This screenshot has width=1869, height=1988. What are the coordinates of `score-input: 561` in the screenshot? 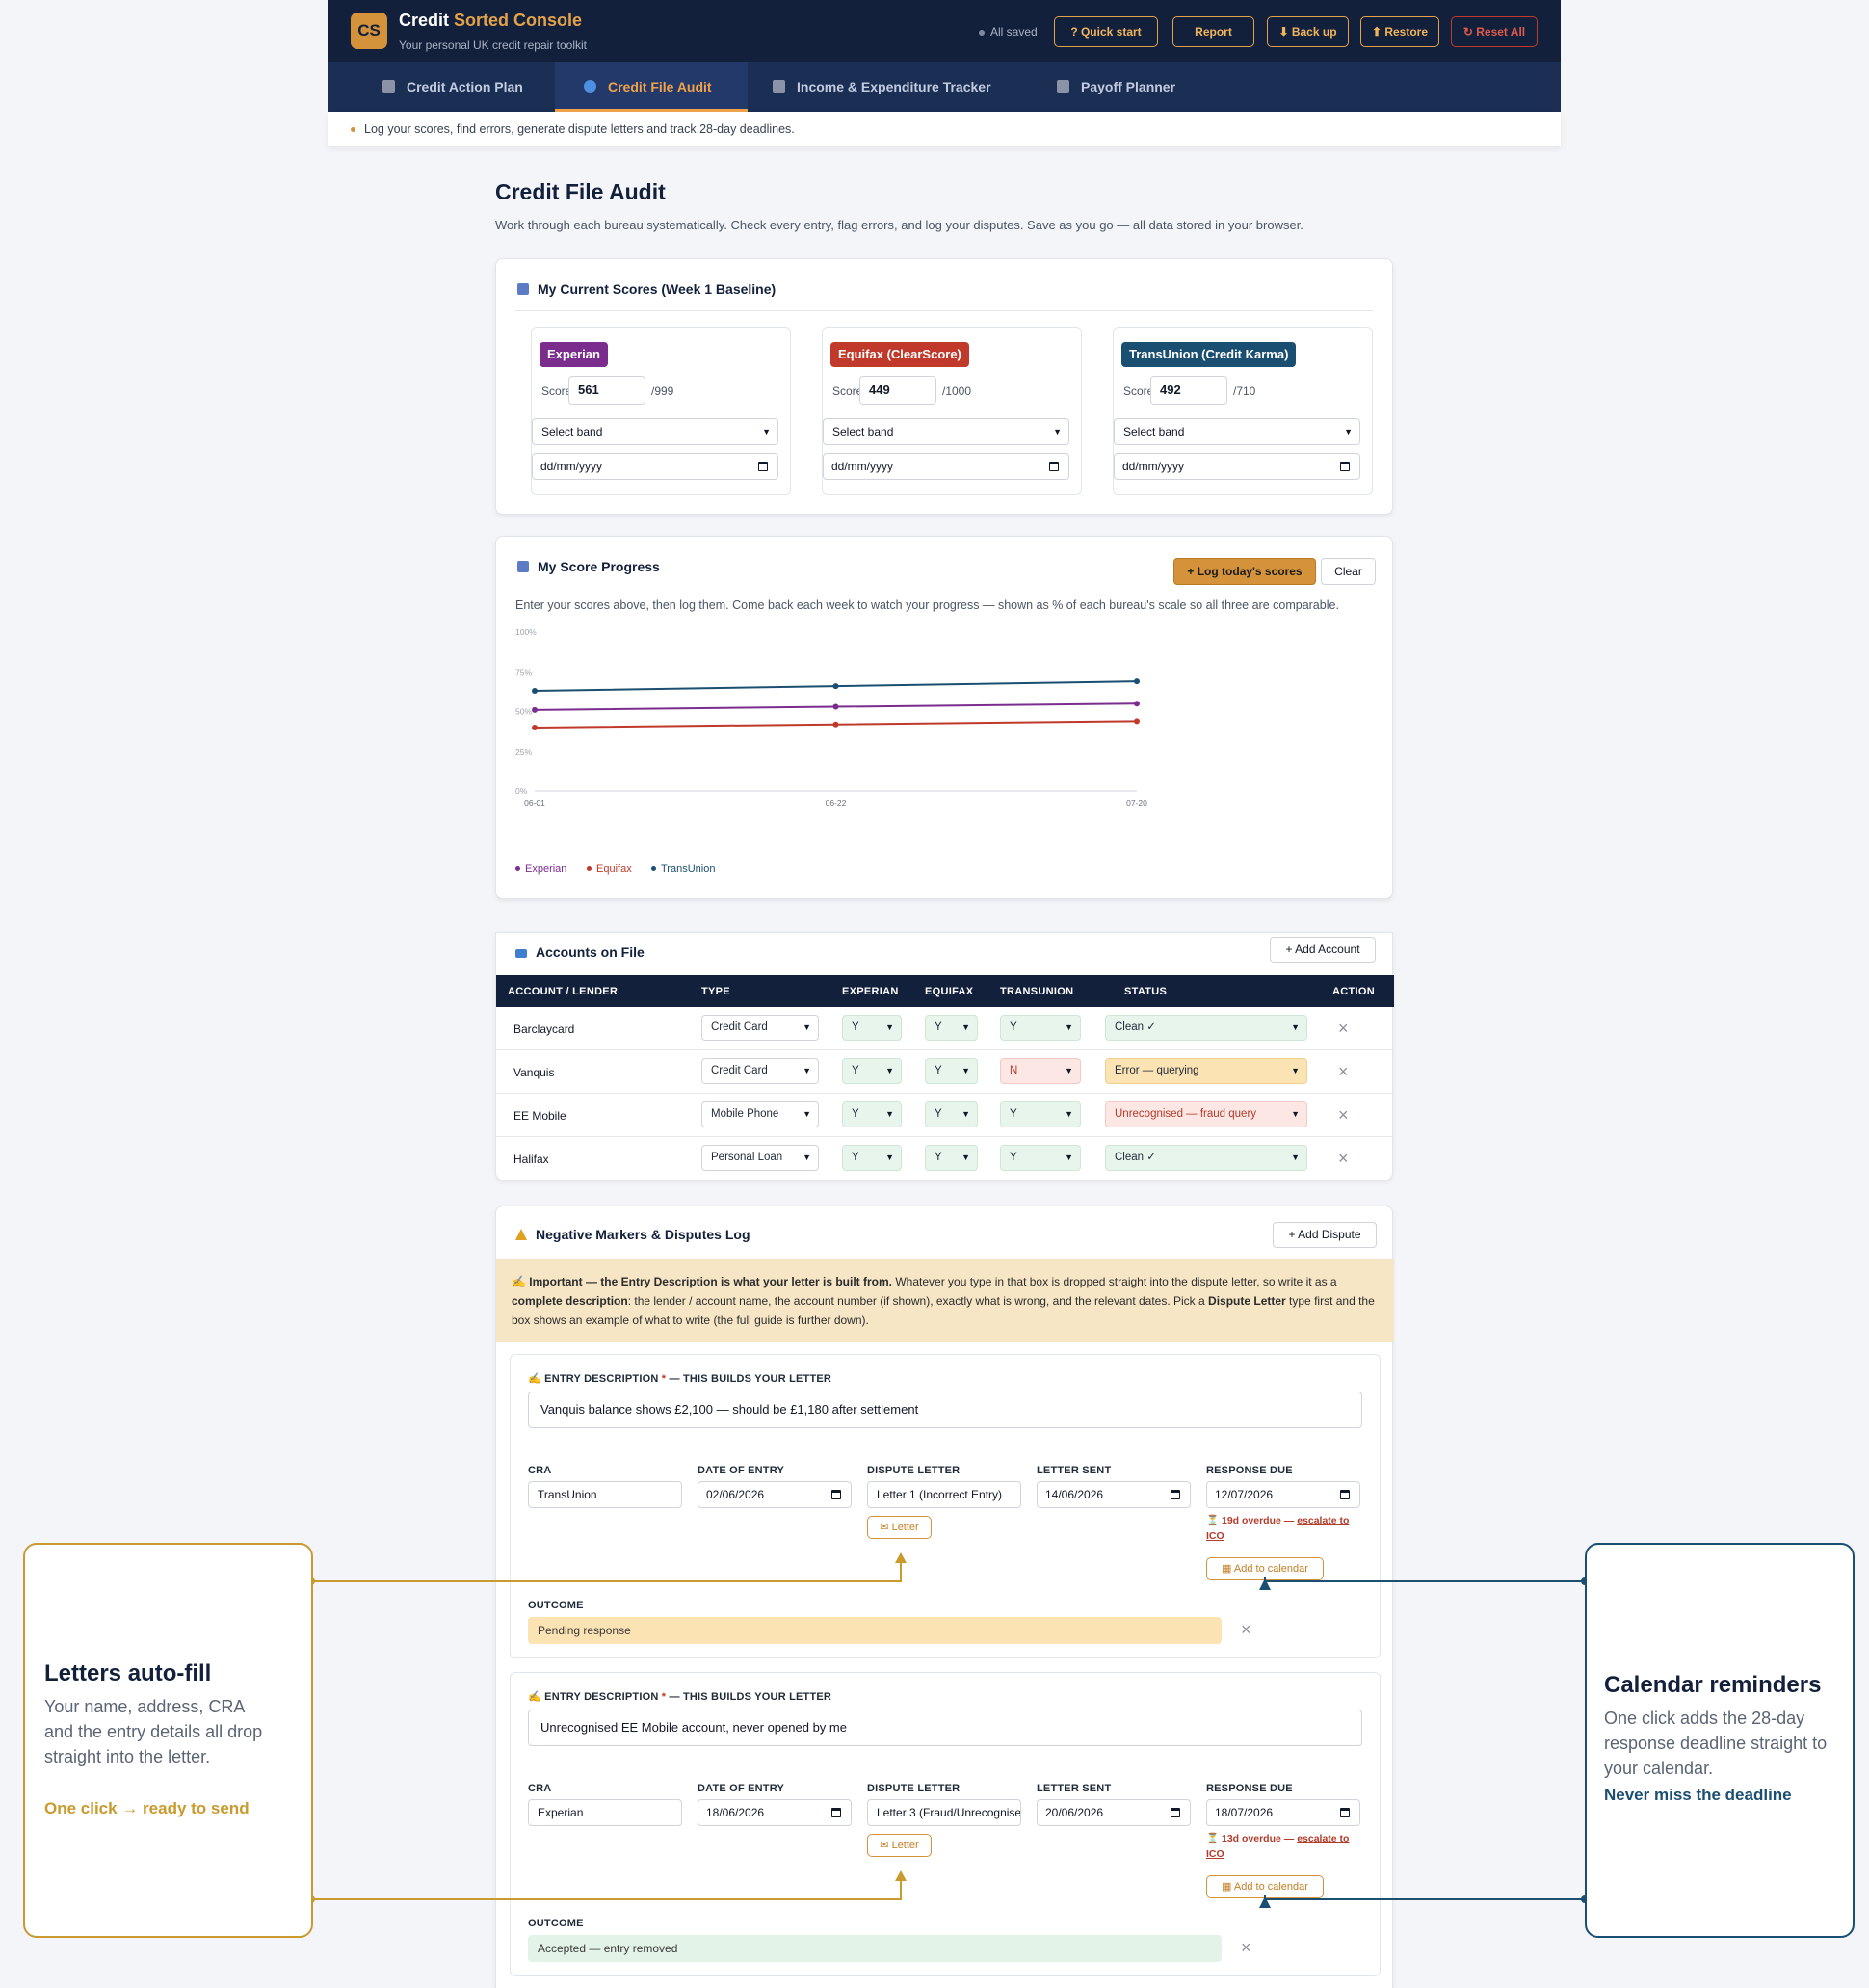 It's located at (606, 390).